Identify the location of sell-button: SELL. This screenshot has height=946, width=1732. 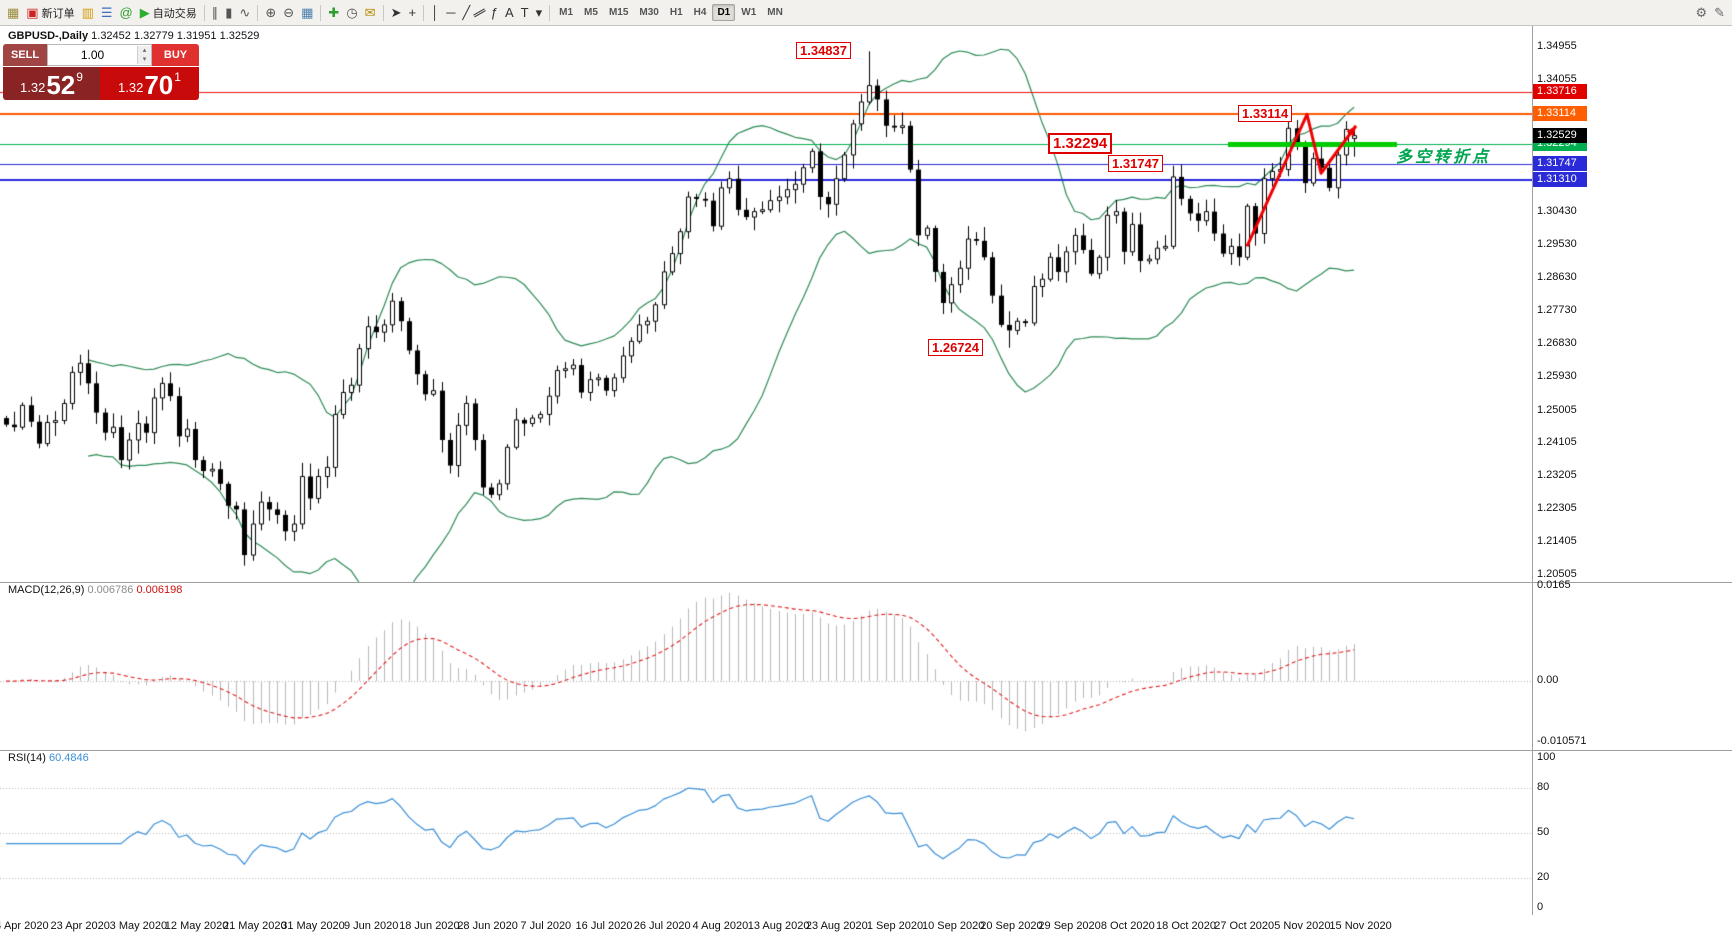
(25, 55).